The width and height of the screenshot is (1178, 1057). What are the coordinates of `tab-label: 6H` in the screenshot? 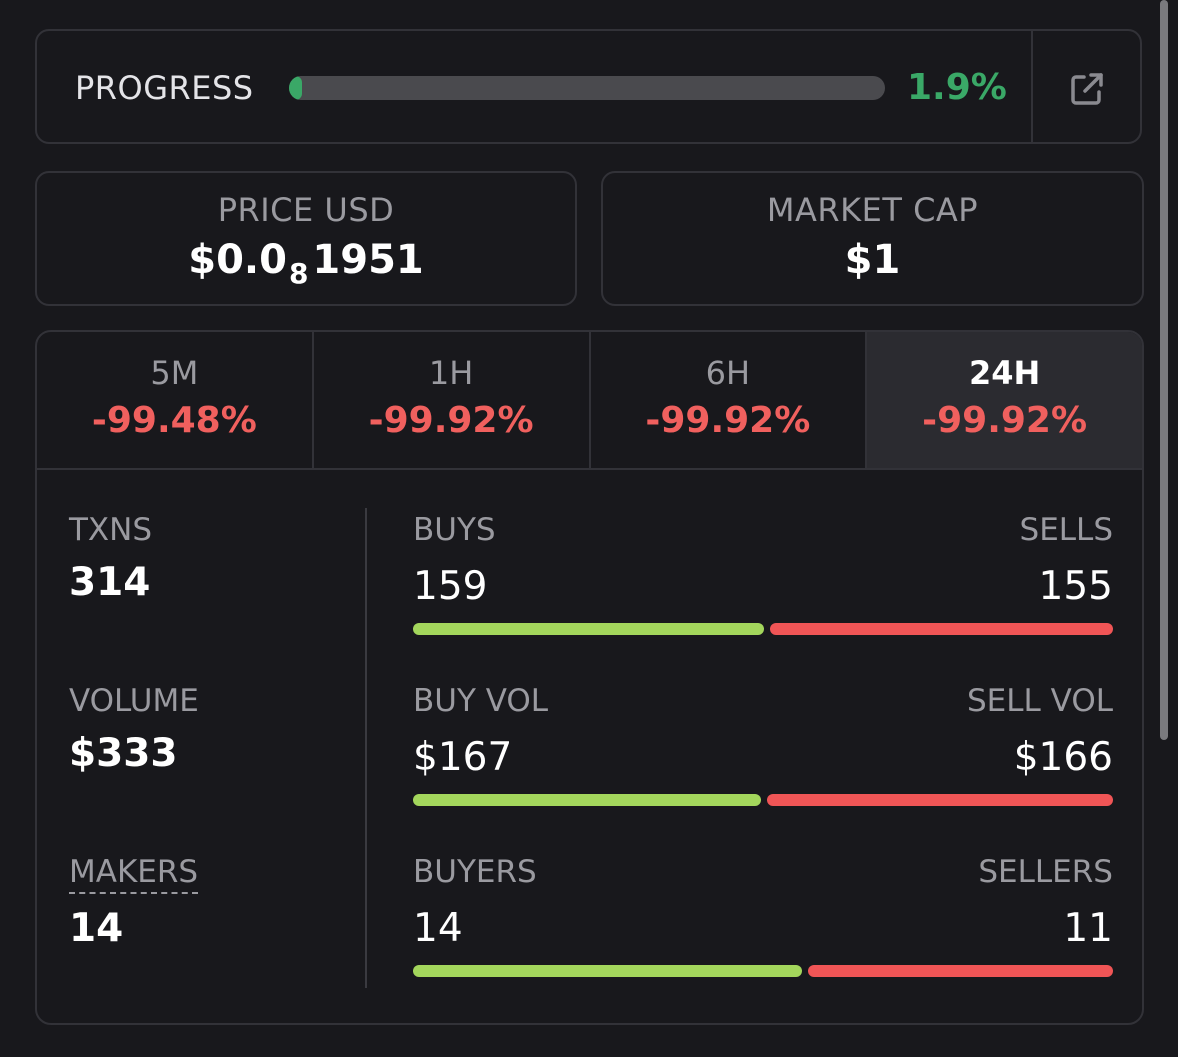 It's located at (728, 373).